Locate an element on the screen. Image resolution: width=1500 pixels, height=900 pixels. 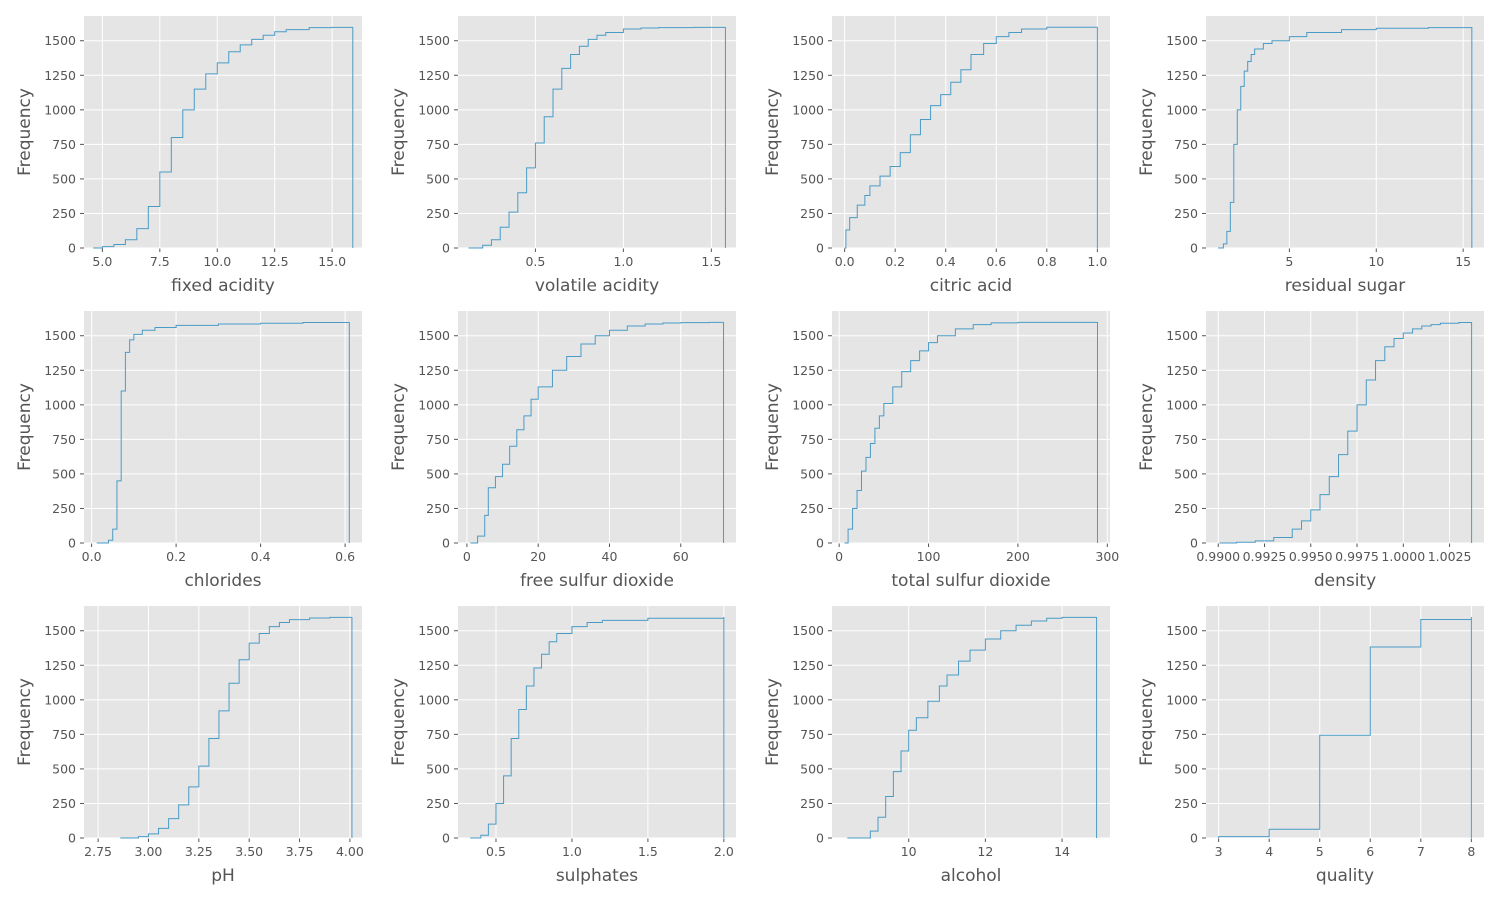
x-axis-label: density is located at coordinates (1345, 581).